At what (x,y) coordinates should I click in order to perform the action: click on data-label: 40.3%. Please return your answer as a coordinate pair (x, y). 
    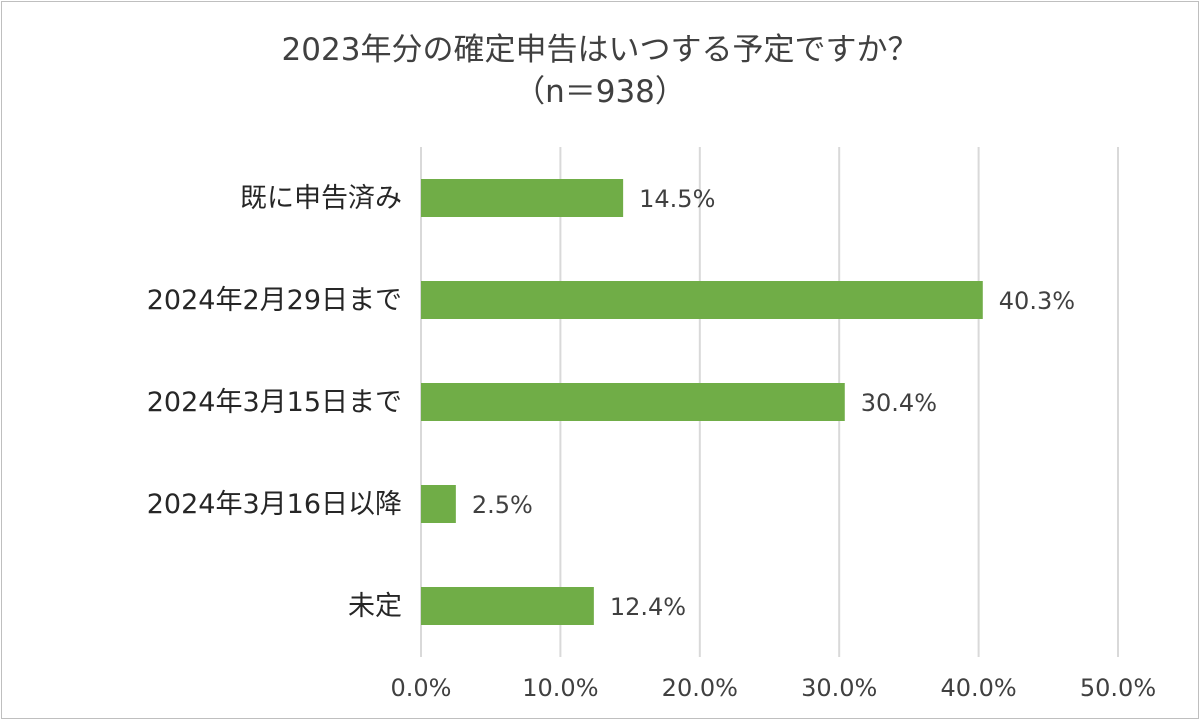
    Looking at the image, I should click on (1037, 301).